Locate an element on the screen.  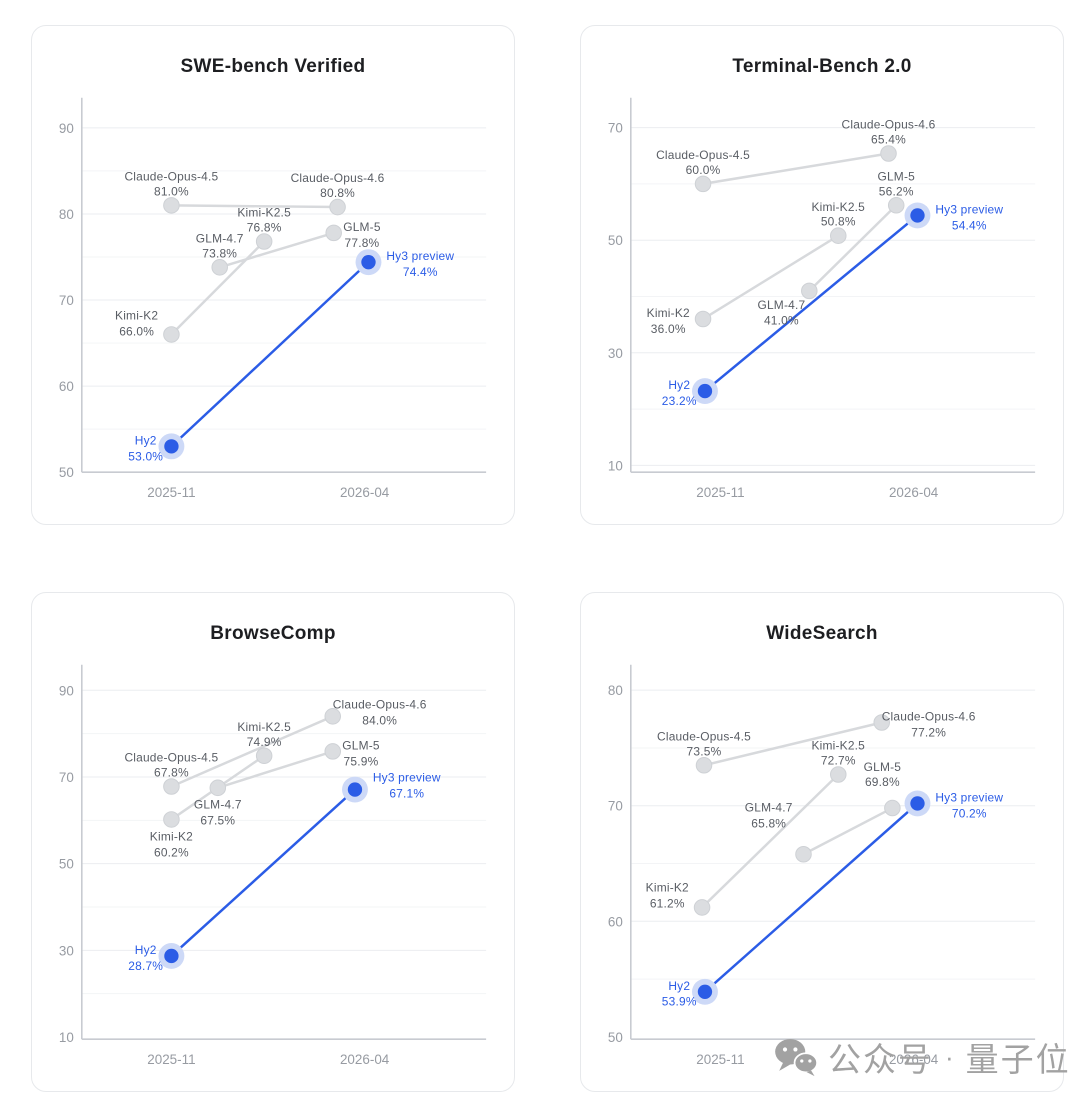
chart-title: BrowseComp is located at coordinates (273, 633).